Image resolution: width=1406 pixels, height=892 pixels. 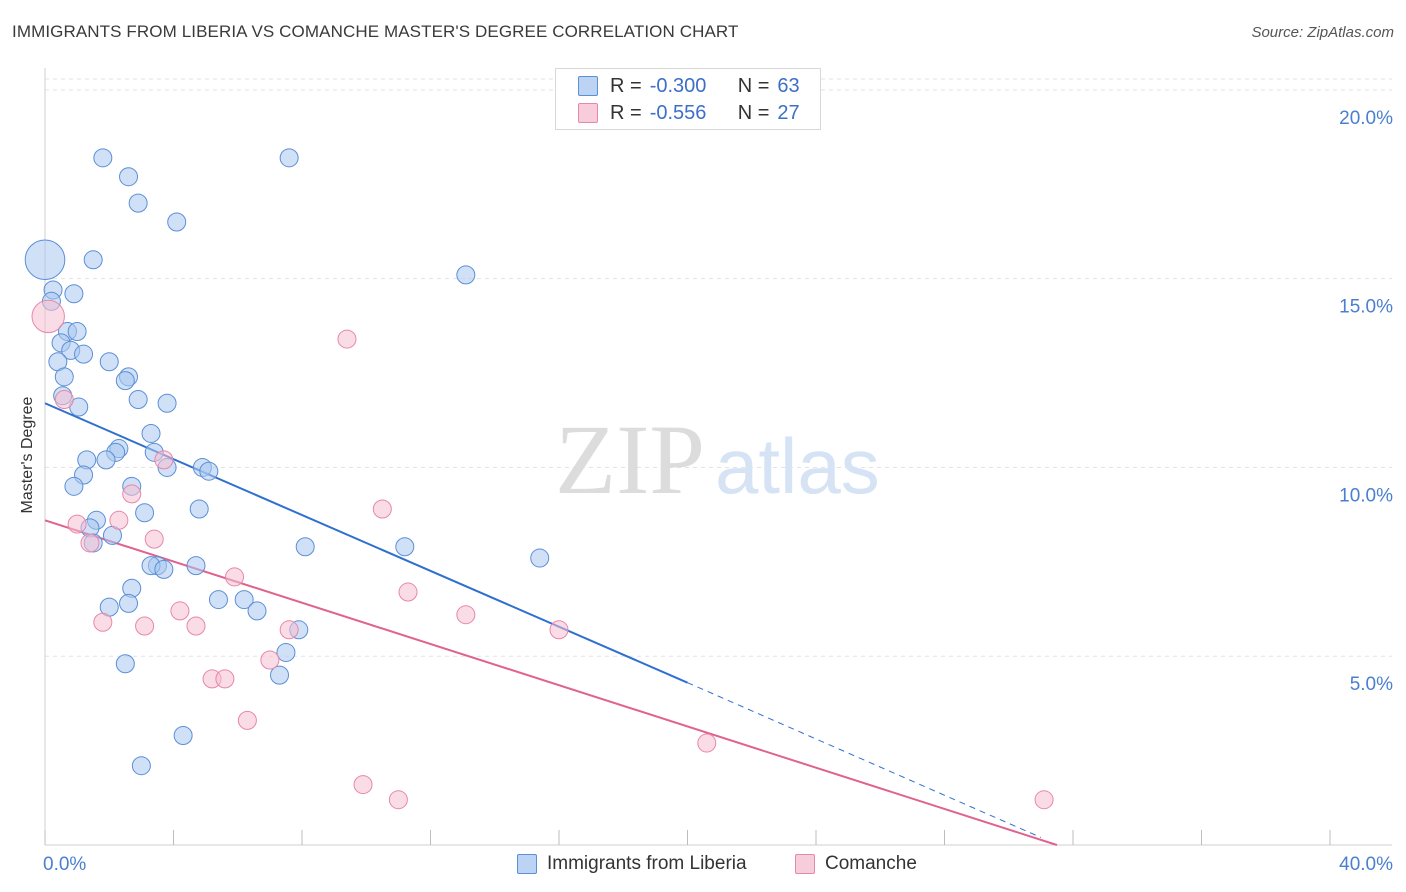 What do you see at coordinates (788, 85) in the screenshot?
I see `legend-n-value: 63` at bounding box center [788, 85].